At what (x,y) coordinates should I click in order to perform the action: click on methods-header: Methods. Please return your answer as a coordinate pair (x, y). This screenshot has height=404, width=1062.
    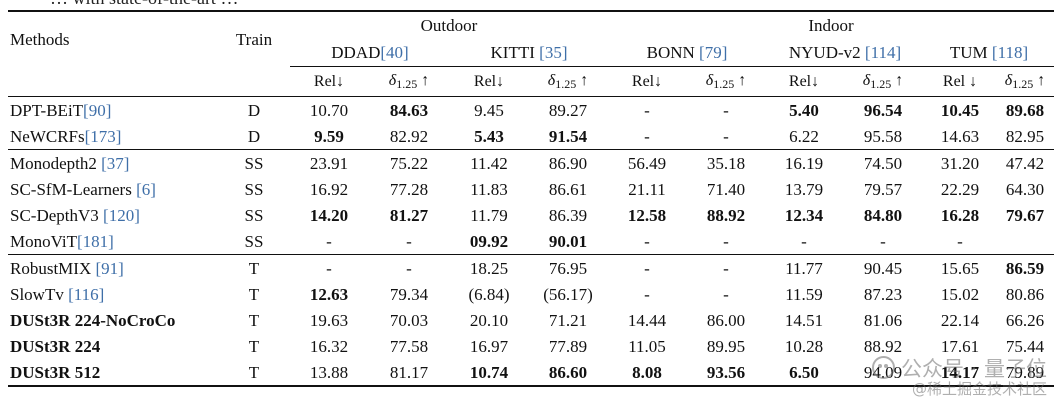
    Looking at the image, I should click on (40, 39).